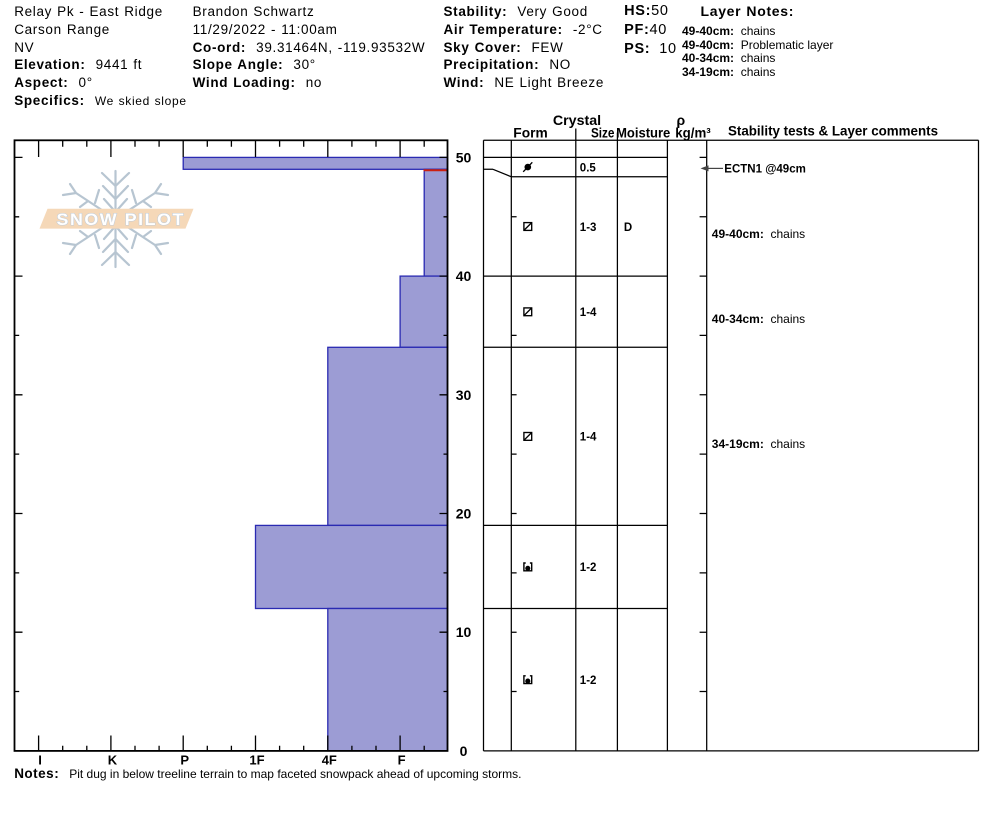  What do you see at coordinates (530, 133) in the screenshot?
I see `svg-text: Form` at bounding box center [530, 133].